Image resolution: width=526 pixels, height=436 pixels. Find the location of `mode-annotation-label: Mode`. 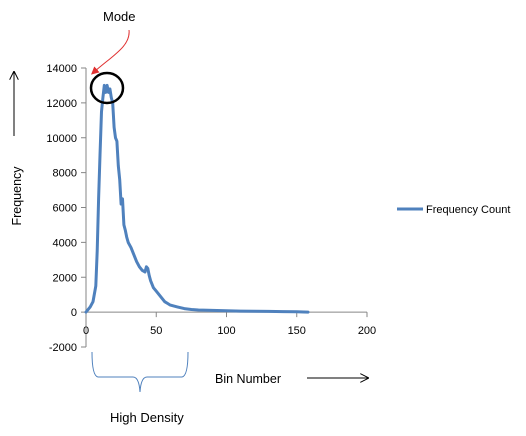

mode-annotation-label: Mode is located at coordinates (119, 16).